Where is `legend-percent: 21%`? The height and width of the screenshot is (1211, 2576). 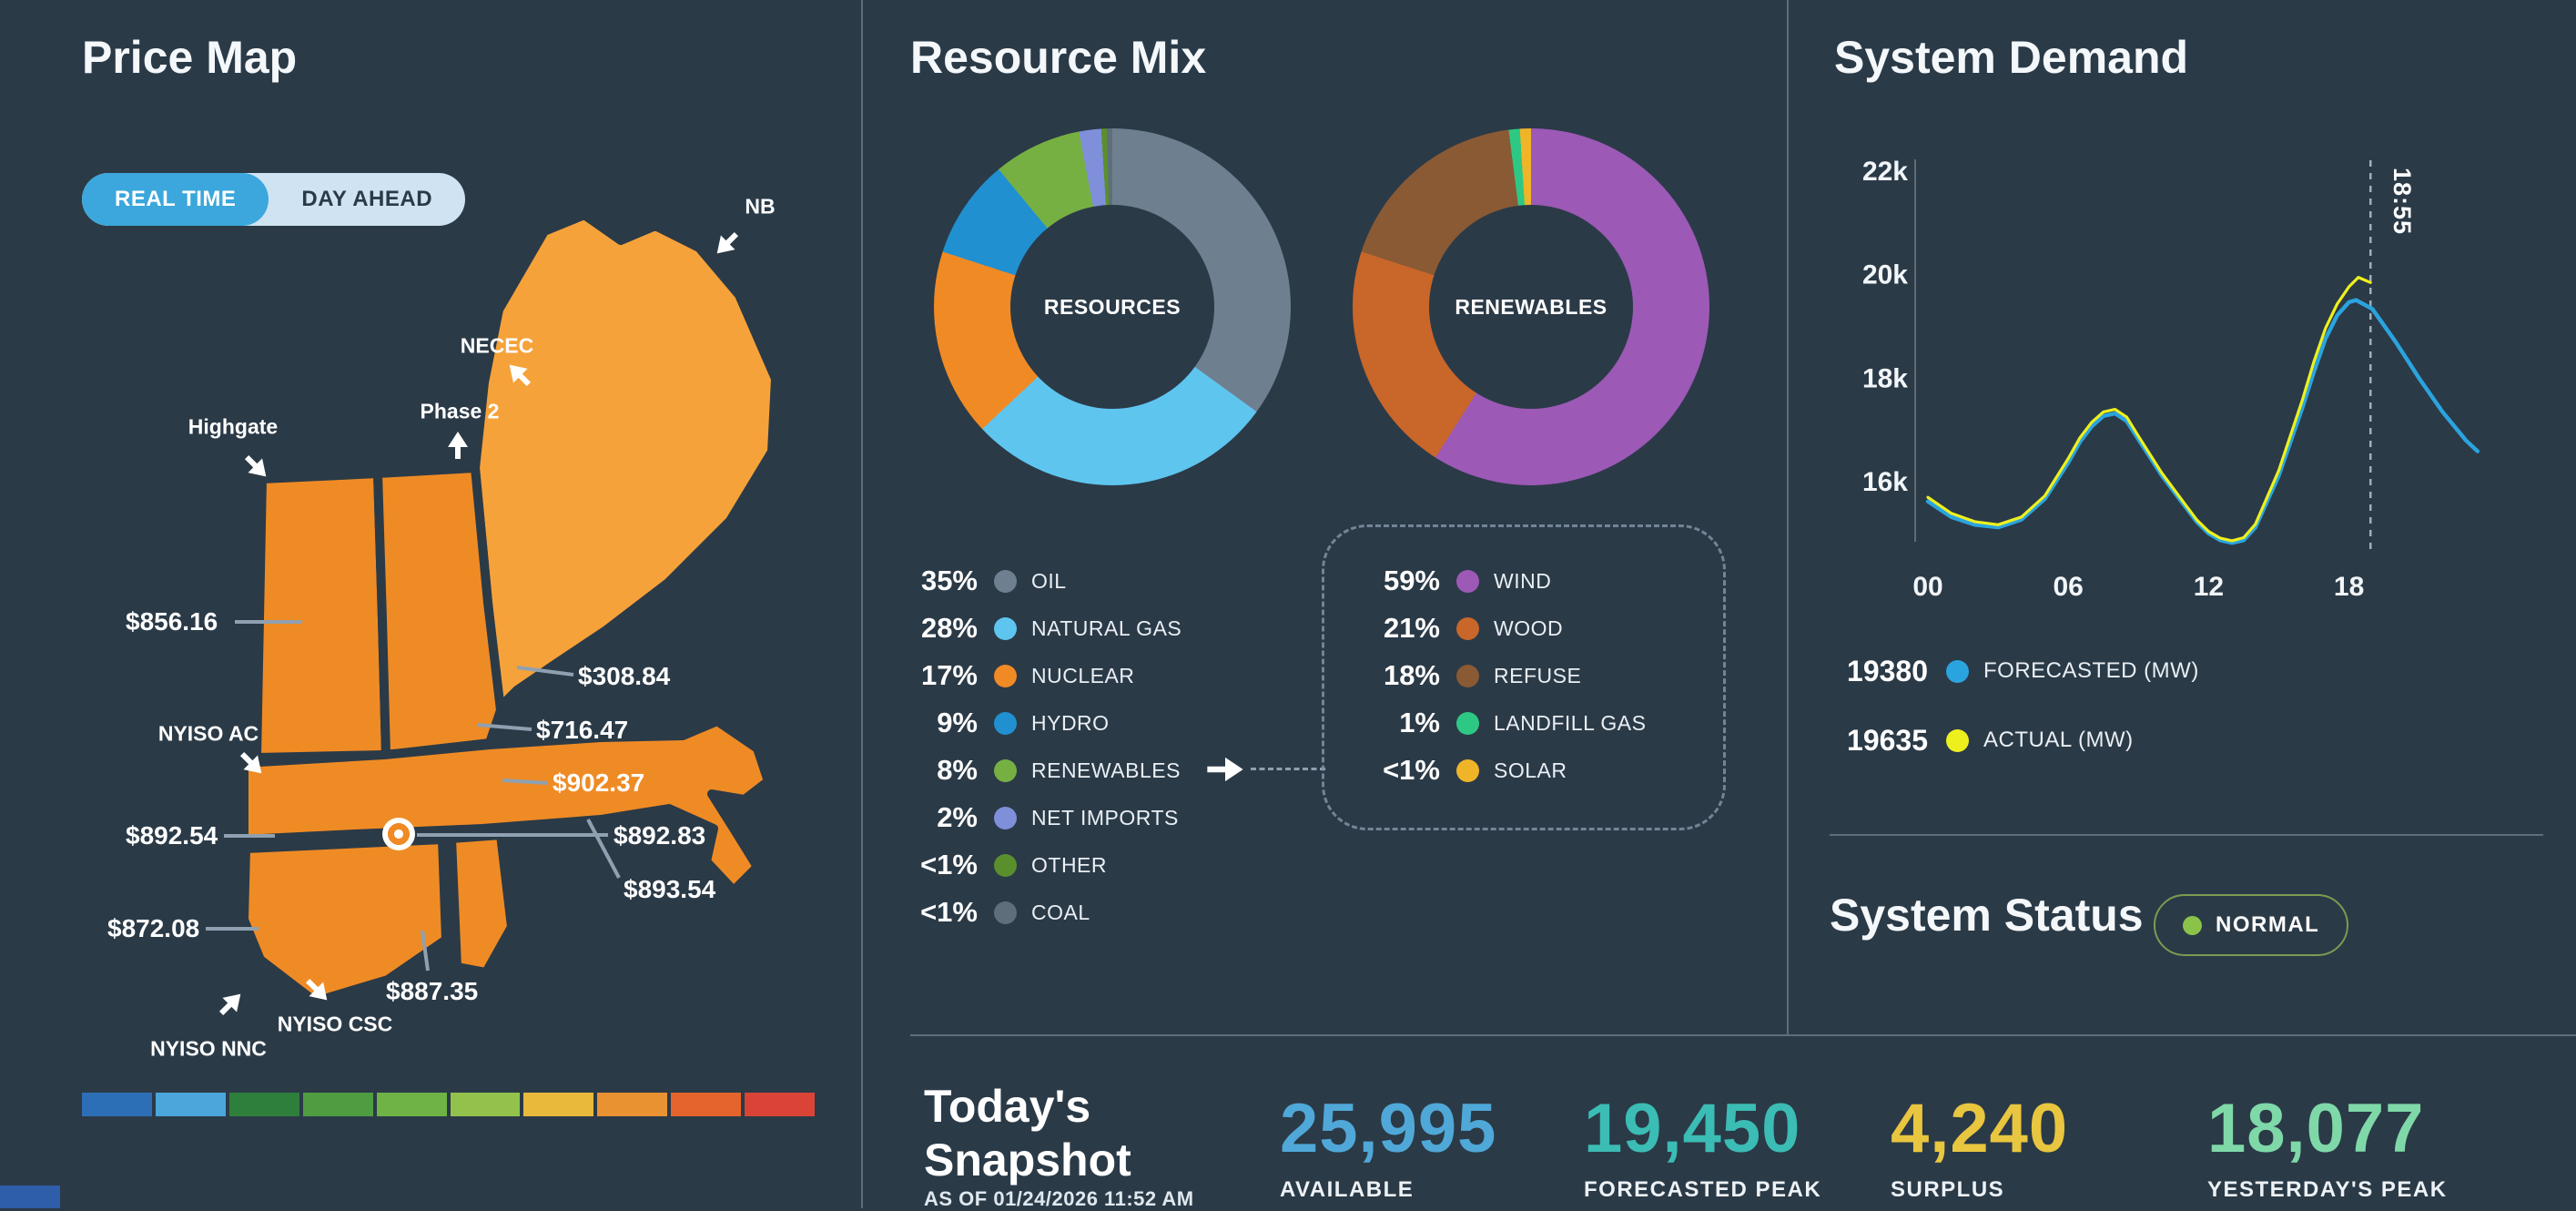 legend-percent: 21% is located at coordinates (1411, 628).